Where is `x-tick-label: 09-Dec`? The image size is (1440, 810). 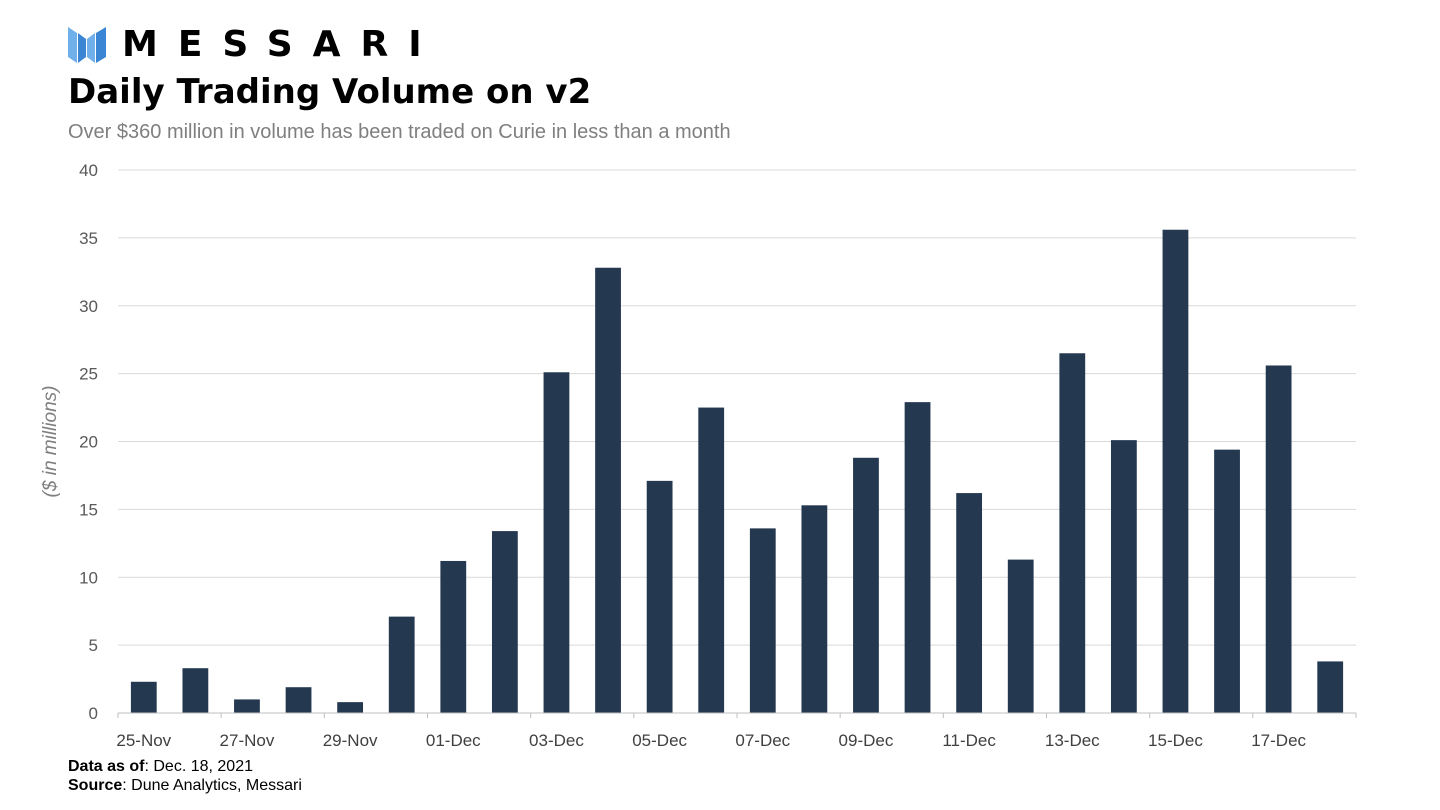
x-tick-label: 09-Dec is located at coordinates (866, 740).